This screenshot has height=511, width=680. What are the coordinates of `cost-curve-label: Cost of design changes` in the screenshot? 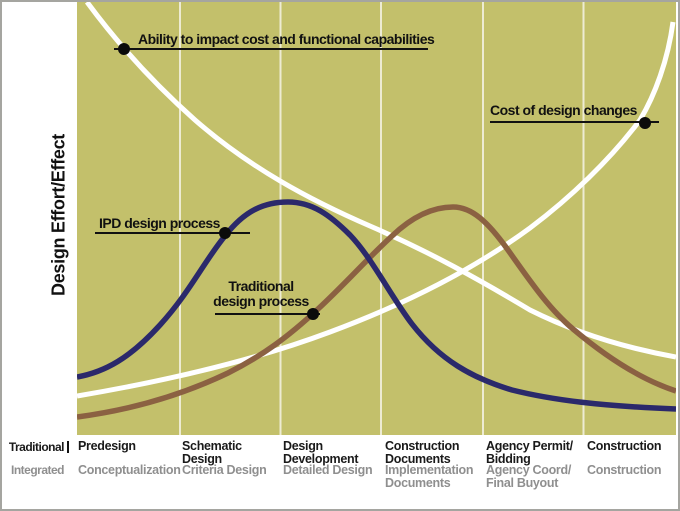 It's located at (563, 110).